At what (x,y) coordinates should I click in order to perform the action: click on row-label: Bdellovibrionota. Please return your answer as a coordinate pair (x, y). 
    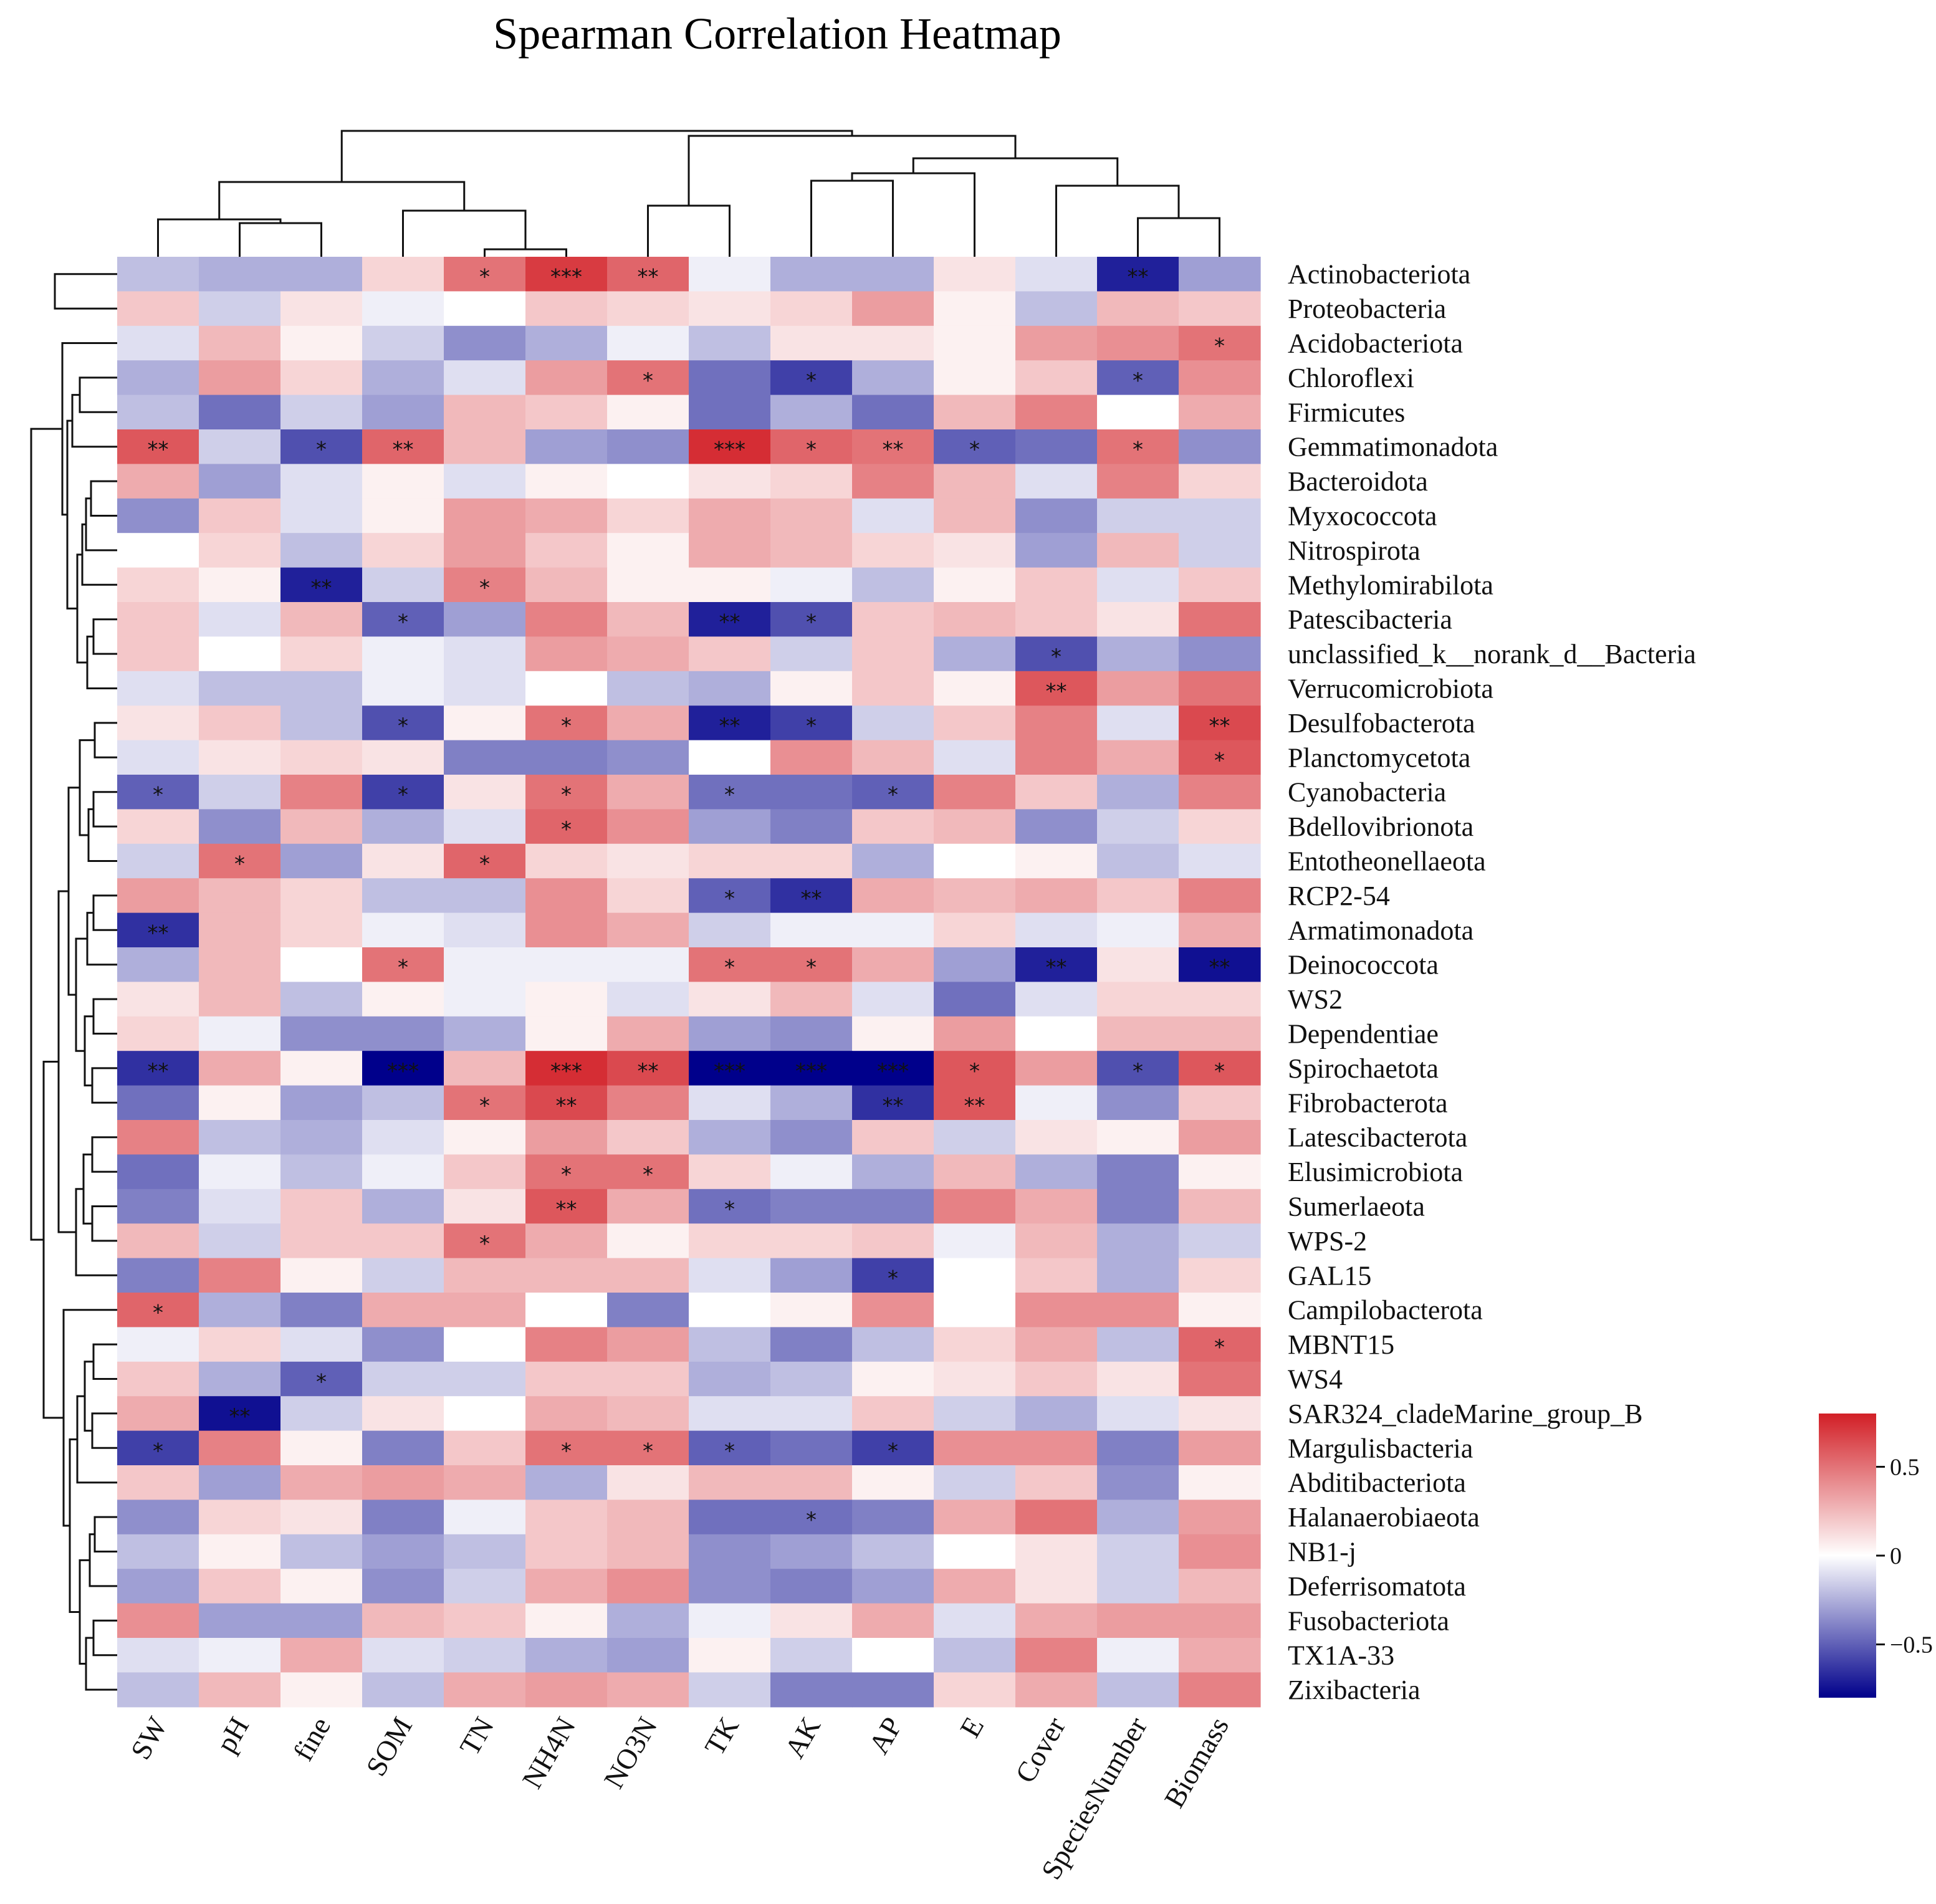
    Looking at the image, I should click on (1381, 826).